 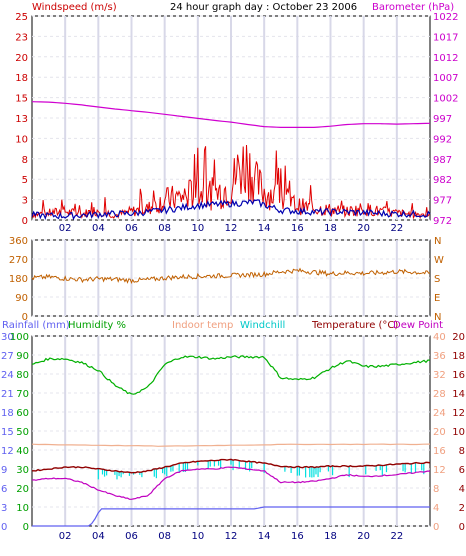 What do you see at coordinates (36, 325) in the screenshot?
I see `rainfall-legend-label: Rainfall (mm)` at bounding box center [36, 325].